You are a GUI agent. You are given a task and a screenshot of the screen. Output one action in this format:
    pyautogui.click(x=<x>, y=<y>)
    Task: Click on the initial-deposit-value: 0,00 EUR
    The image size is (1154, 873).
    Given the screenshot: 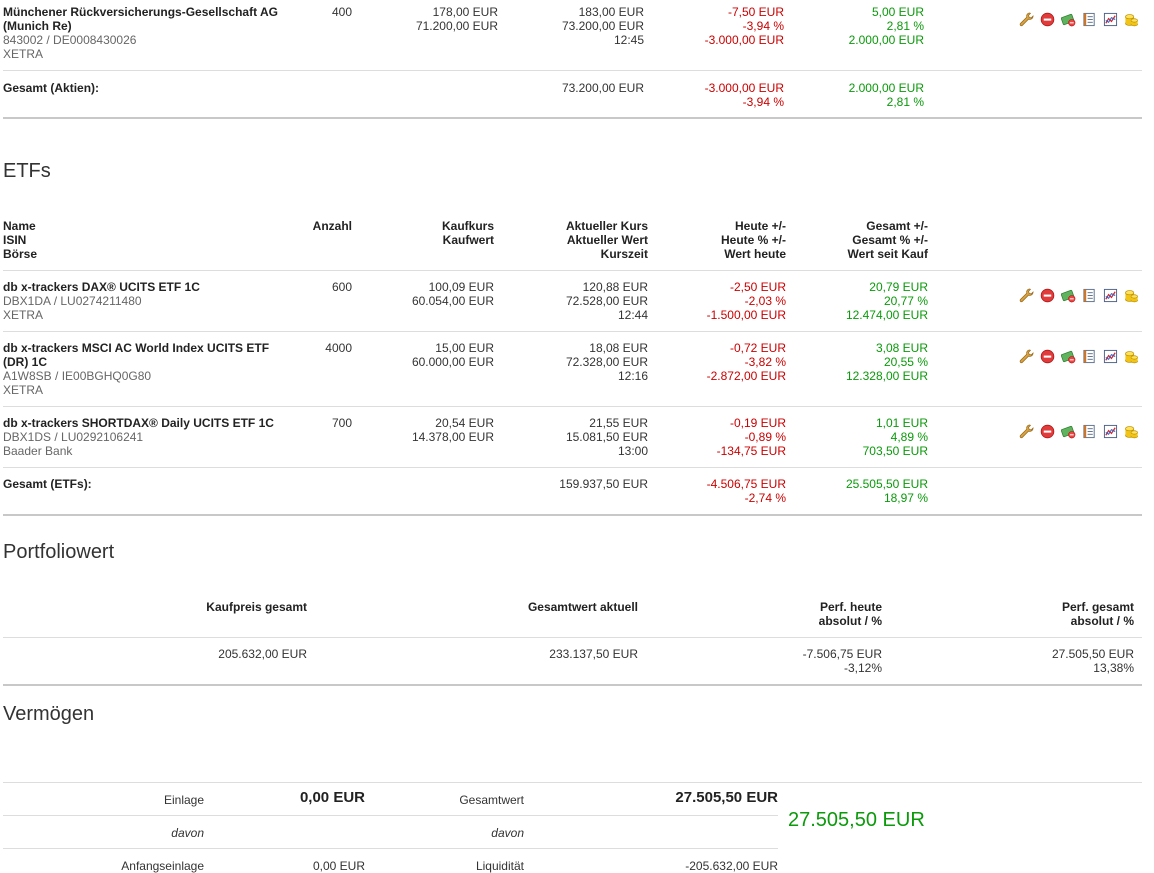 What is the action you would take?
    pyautogui.click(x=338, y=866)
    